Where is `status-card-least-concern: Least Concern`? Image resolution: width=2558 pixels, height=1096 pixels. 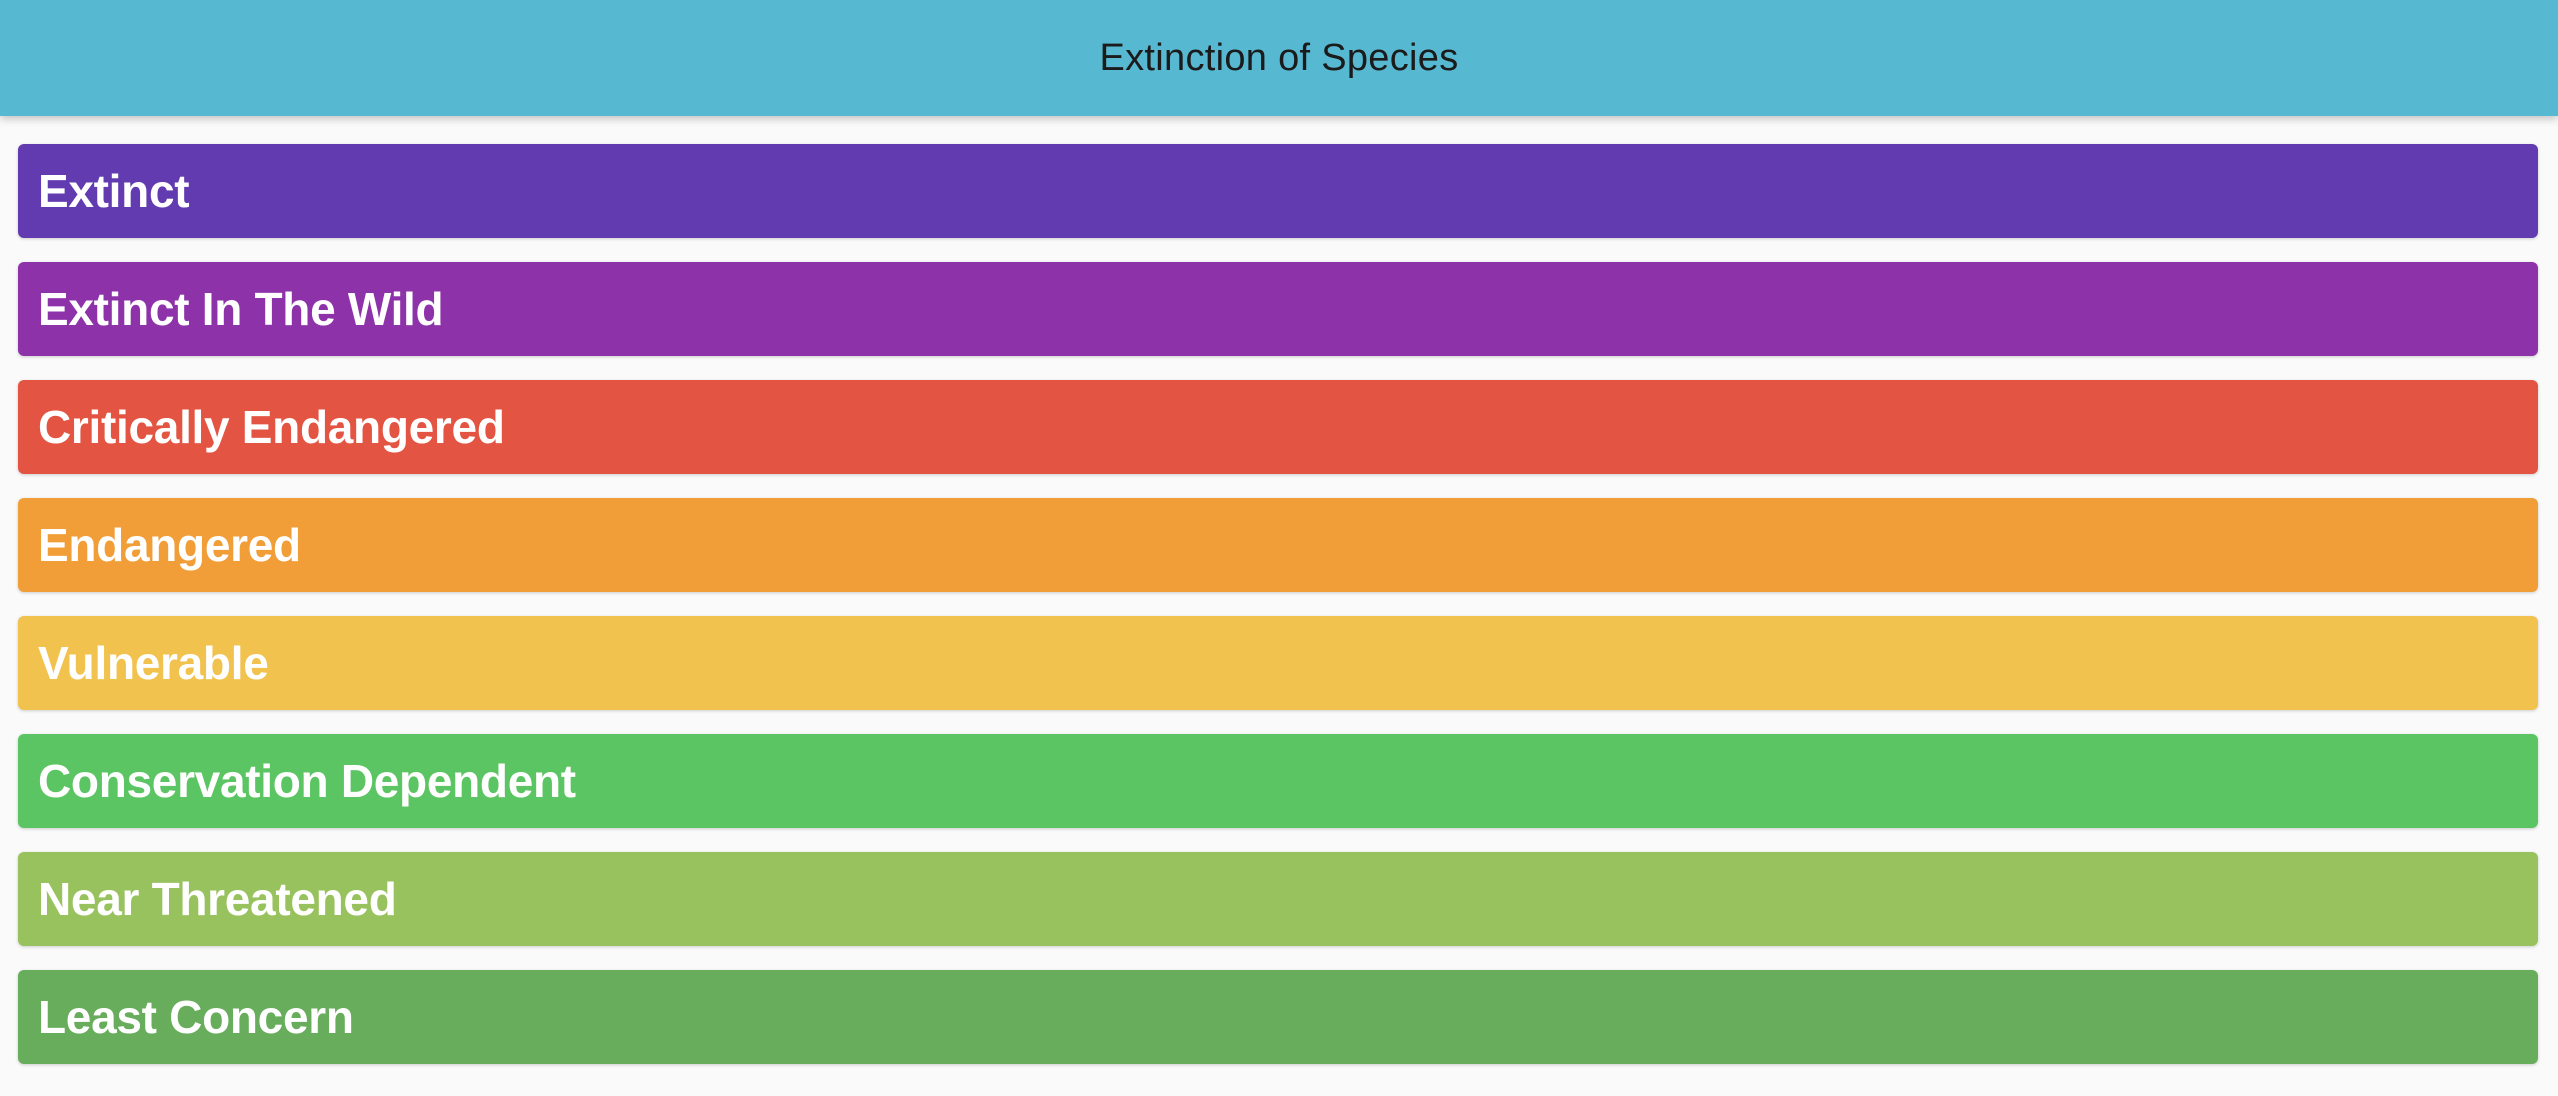
status-card-least-concern: Least Concern is located at coordinates (1278, 1017).